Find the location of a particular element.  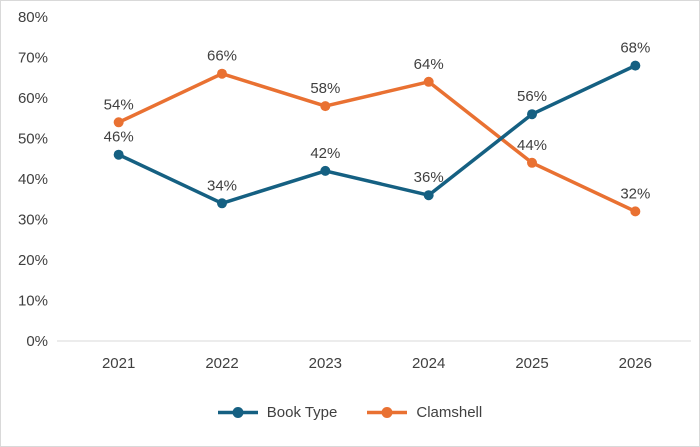

svg-text: 70% is located at coordinates (33, 58).